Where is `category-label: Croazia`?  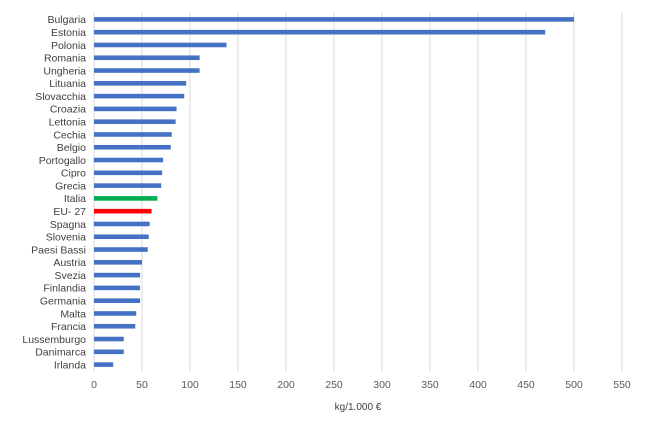 category-label: Croazia is located at coordinates (68, 110).